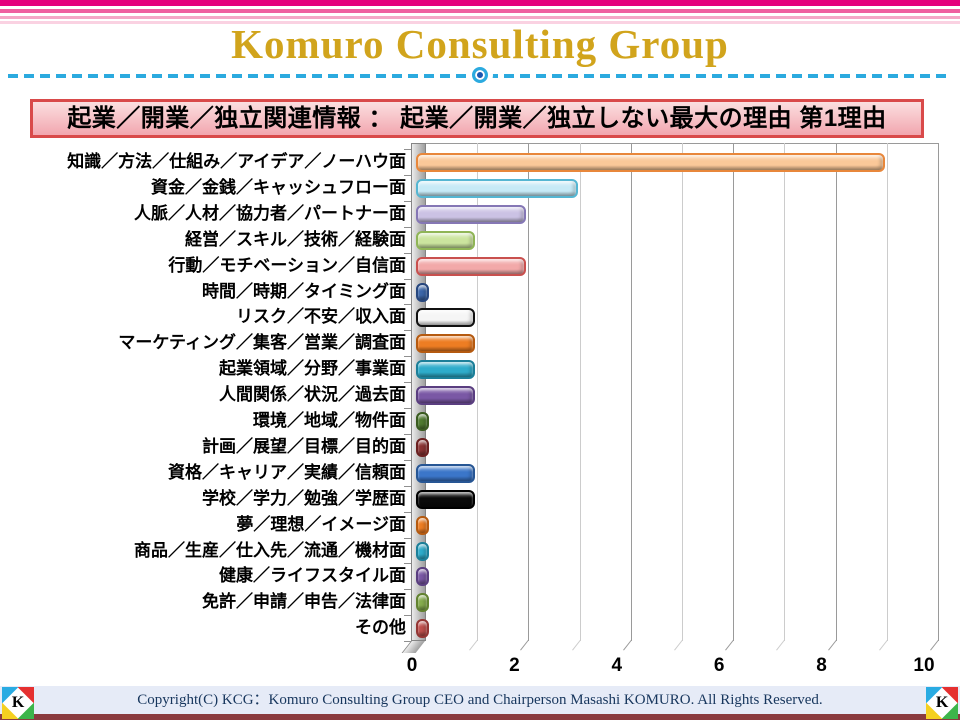 The height and width of the screenshot is (720, 960). Describe the element at coordinates (304, 602) in the screenshot. I see `category-label: 免許／申請／申告／法律面` at that location.